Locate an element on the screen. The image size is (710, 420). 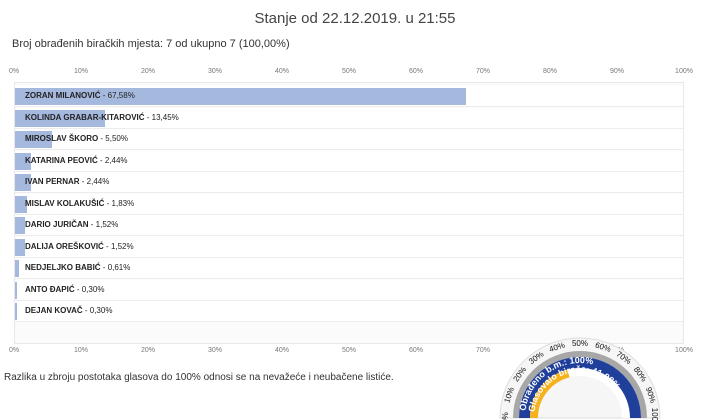
candidate-name: MISLAV KOLAKUŠIĆ is located at coordinates (65, 203).